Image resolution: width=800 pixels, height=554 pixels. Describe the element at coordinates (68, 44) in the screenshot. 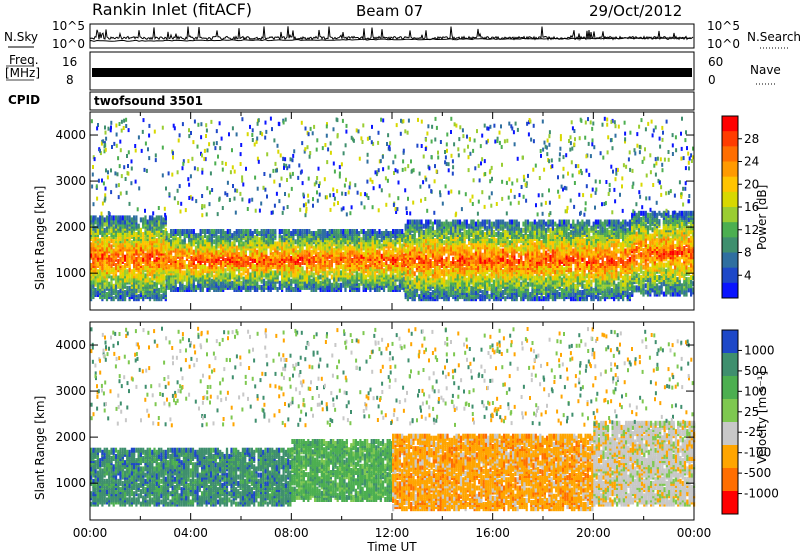

I see `nsky-tick-bottom: 10^0` at that location.